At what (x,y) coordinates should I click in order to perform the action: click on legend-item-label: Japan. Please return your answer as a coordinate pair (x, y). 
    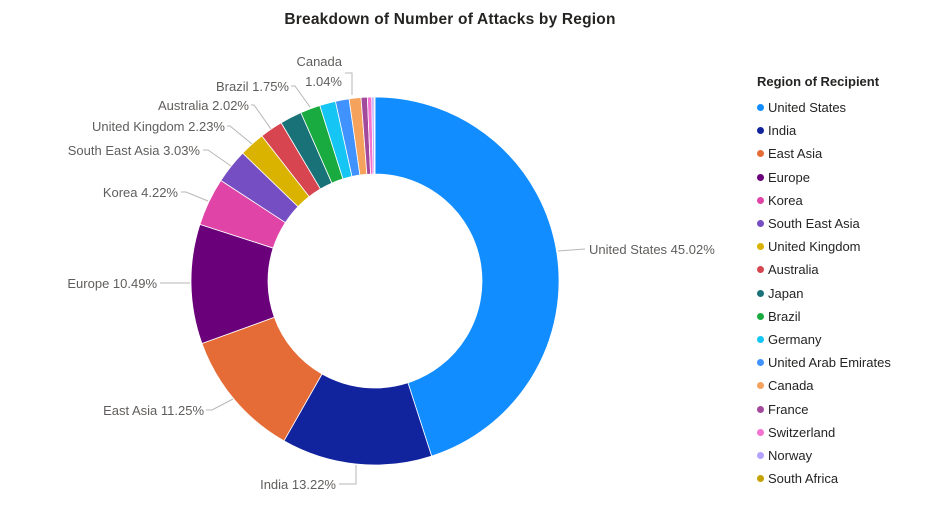
    Looking at the image, I should click on (786, 293).